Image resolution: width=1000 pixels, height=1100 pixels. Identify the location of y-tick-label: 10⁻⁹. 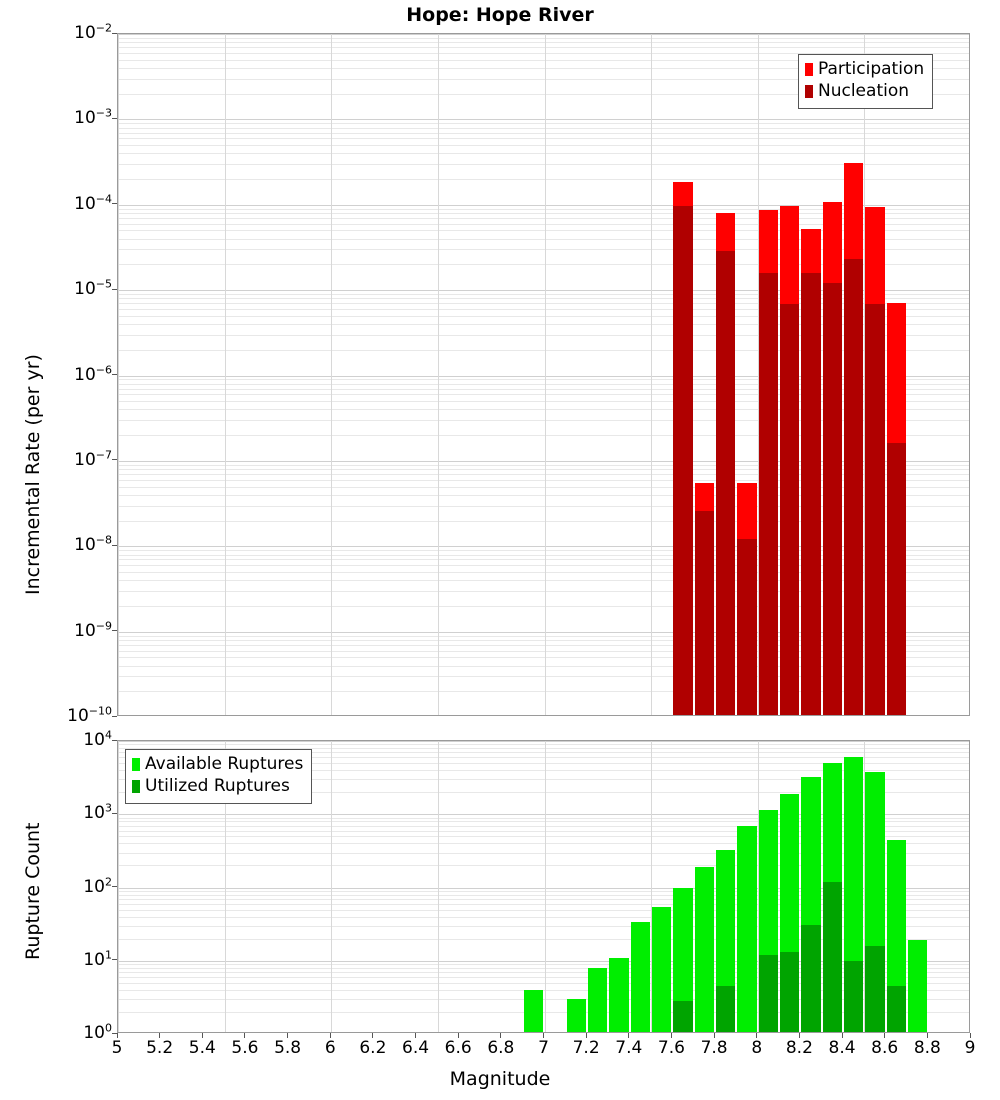
(93, 629).